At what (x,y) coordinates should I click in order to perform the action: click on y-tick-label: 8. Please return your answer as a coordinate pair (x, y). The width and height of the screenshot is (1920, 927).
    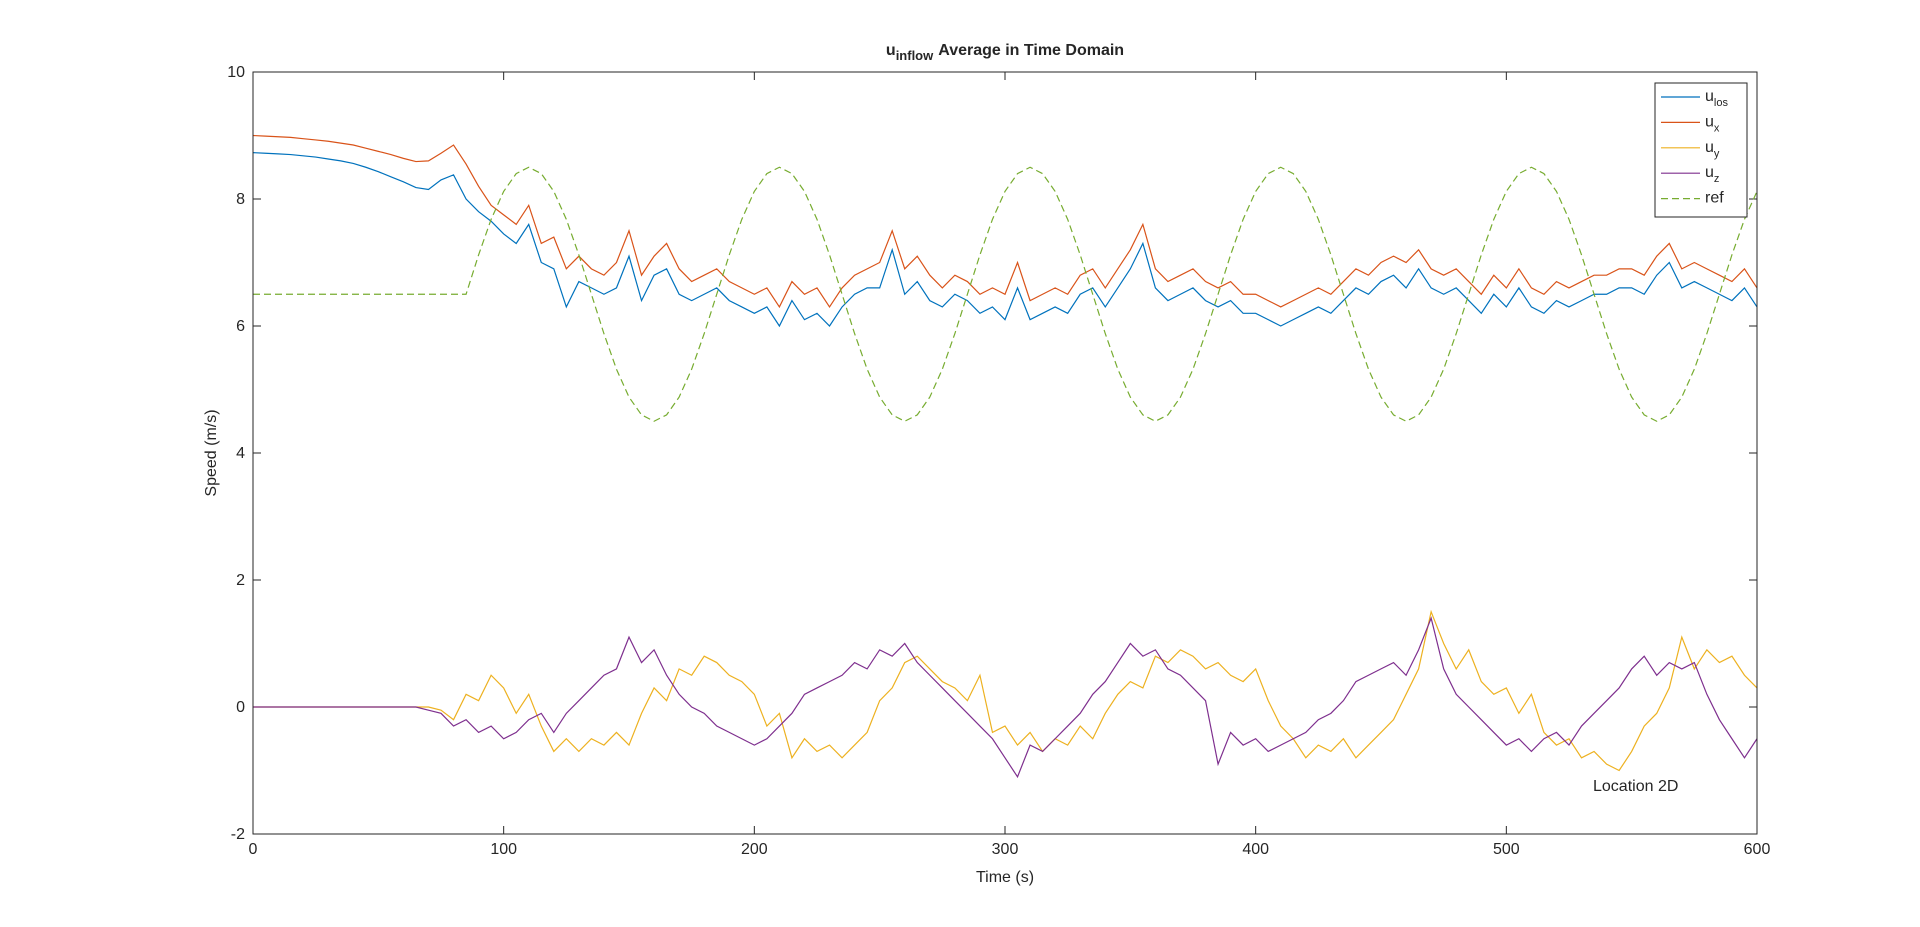
    Looking at the image, I should click on (240, 199).